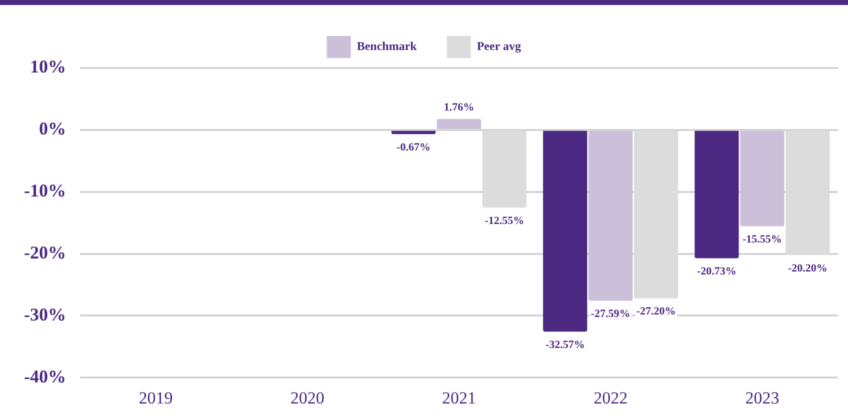 The image size is (848, 418). I want to click on data-label: -12.55%, so click(504, 220).